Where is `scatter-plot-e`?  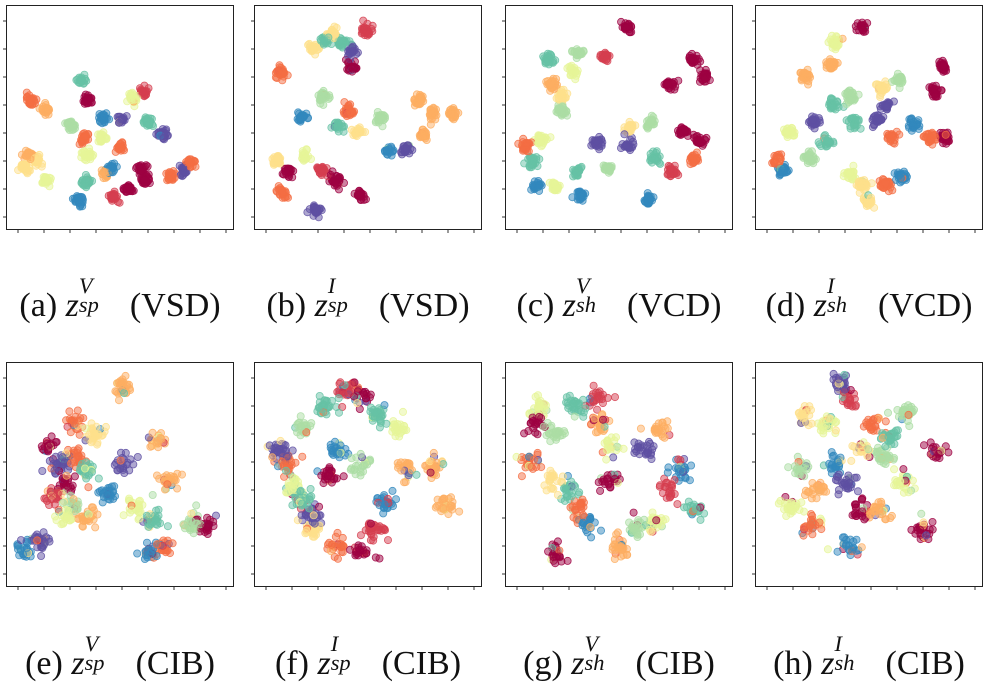 scatter-plot-e is located at coordinates (118, 476).